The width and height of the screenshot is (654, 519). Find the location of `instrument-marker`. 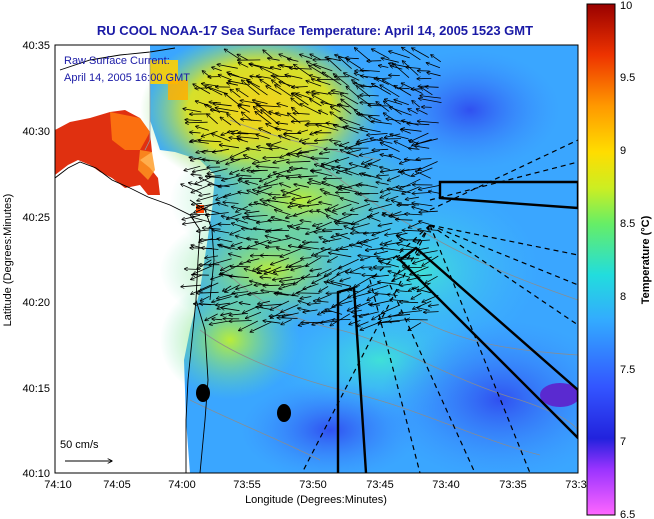

instrument-marker is located at coordinates (203, 393).